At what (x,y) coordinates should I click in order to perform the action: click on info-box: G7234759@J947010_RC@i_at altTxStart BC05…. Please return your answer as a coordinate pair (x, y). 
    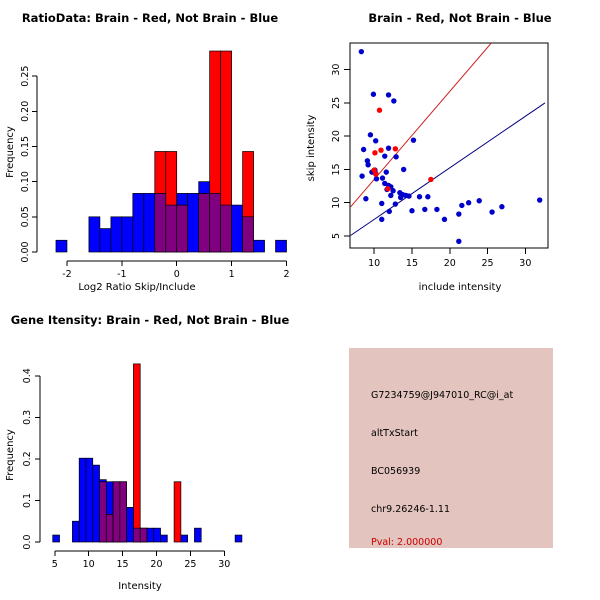
    Looking at the image, I should click on (451, 448).